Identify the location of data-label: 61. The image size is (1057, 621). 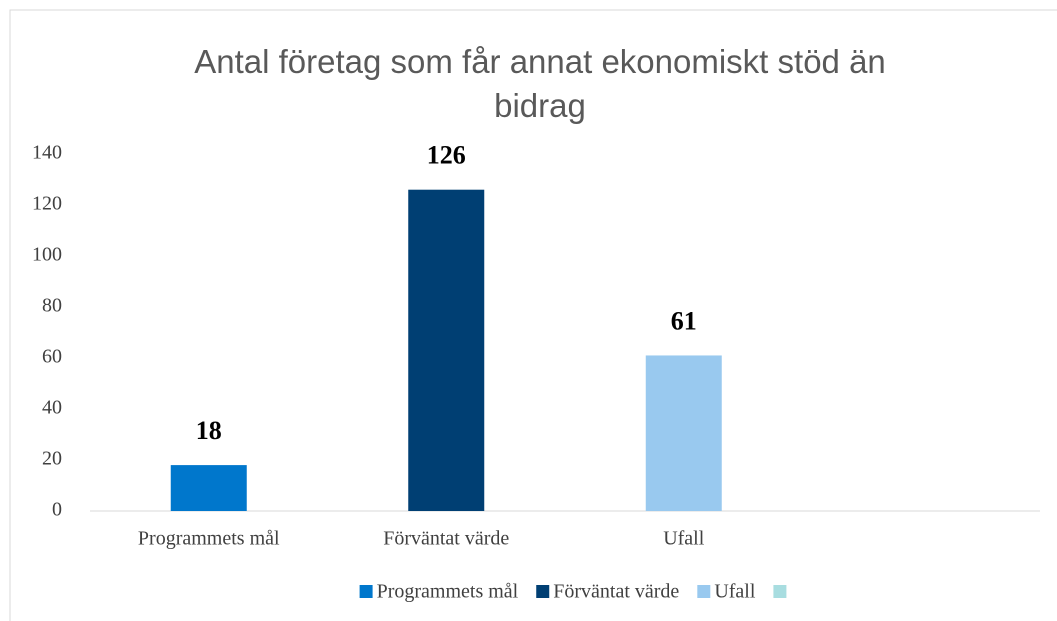
(684, 320).